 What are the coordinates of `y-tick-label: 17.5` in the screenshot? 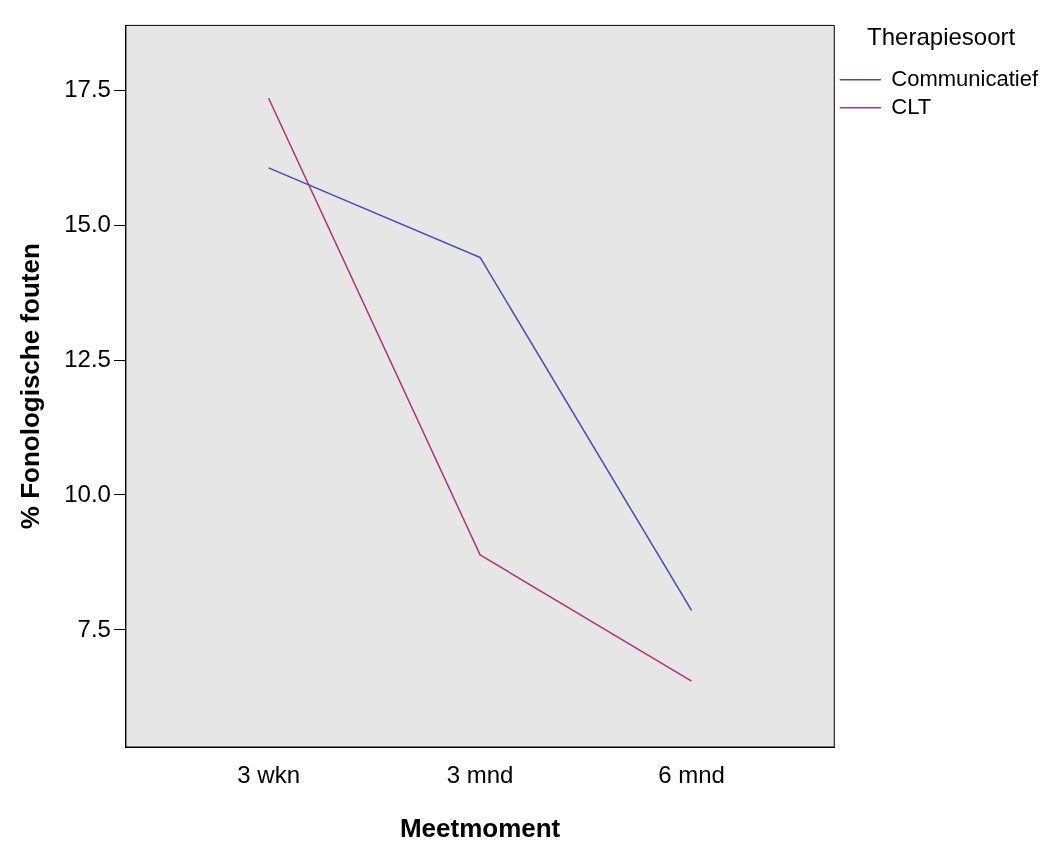 It's located at (87, 88).